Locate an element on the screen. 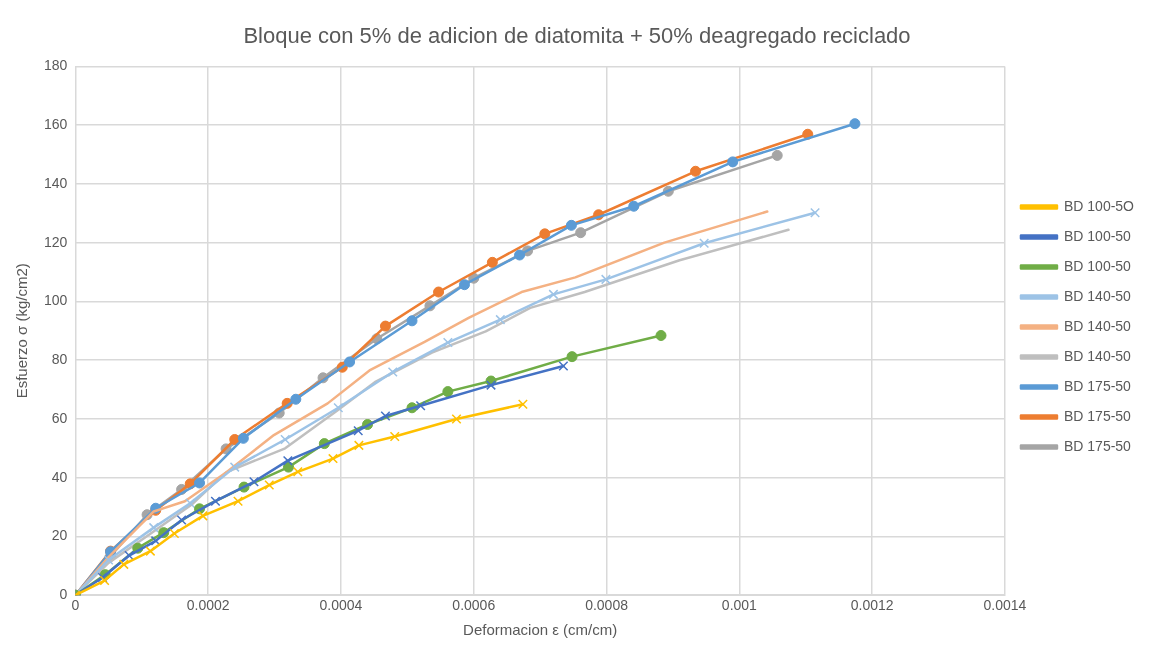 The height and width of the screenshot is (659, 1164). x-tick-label: 0.0012 is located at coordinates (872, 605).